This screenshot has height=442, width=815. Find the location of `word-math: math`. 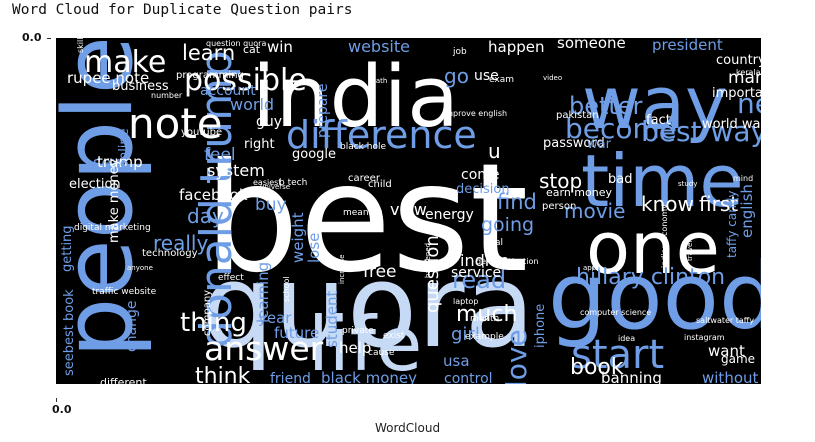

word-math: math is located at coordinates (378, 81).